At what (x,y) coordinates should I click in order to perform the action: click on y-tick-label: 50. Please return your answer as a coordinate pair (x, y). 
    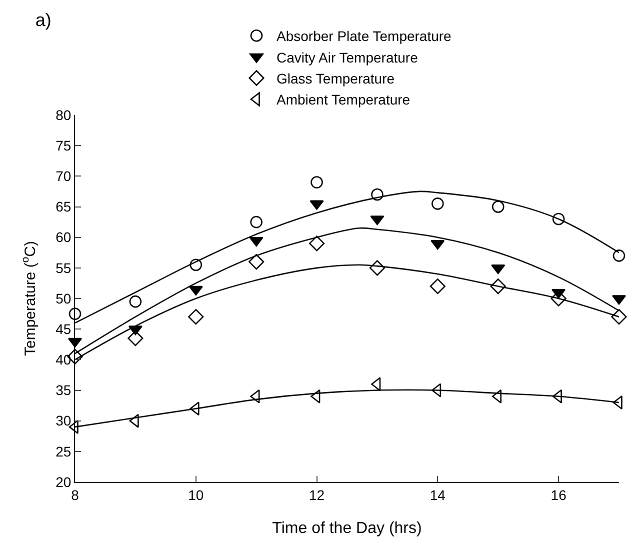
    Looking at the image, I should click on (64, 298).